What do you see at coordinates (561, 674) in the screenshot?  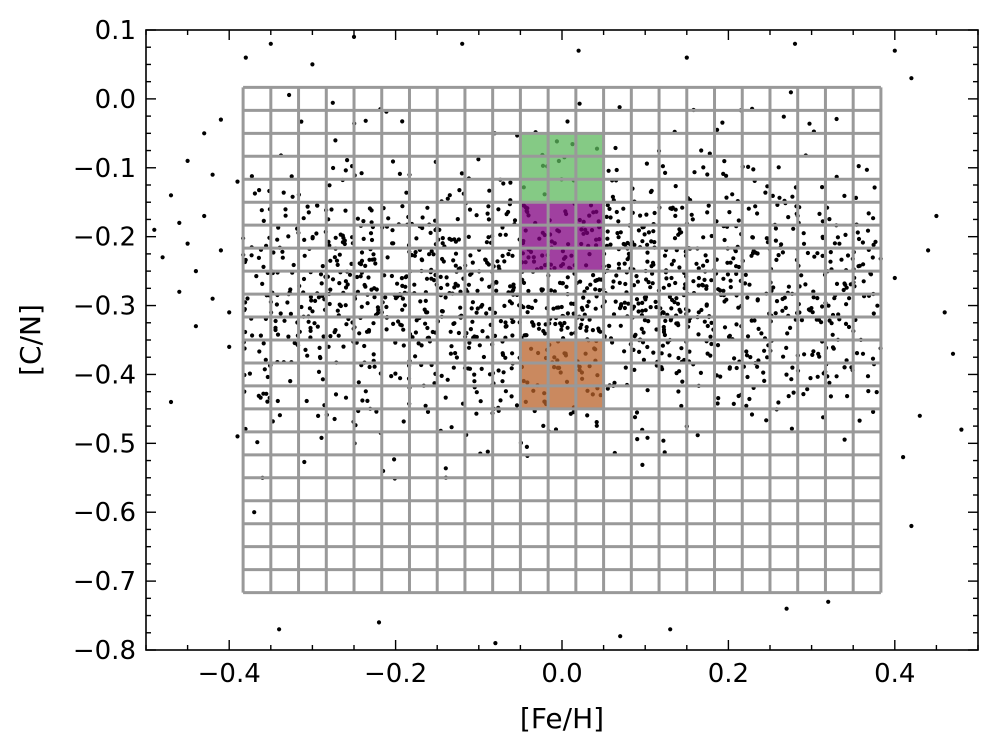 I see `x-tick-label: 0.0` at bounding box center [561, 674].